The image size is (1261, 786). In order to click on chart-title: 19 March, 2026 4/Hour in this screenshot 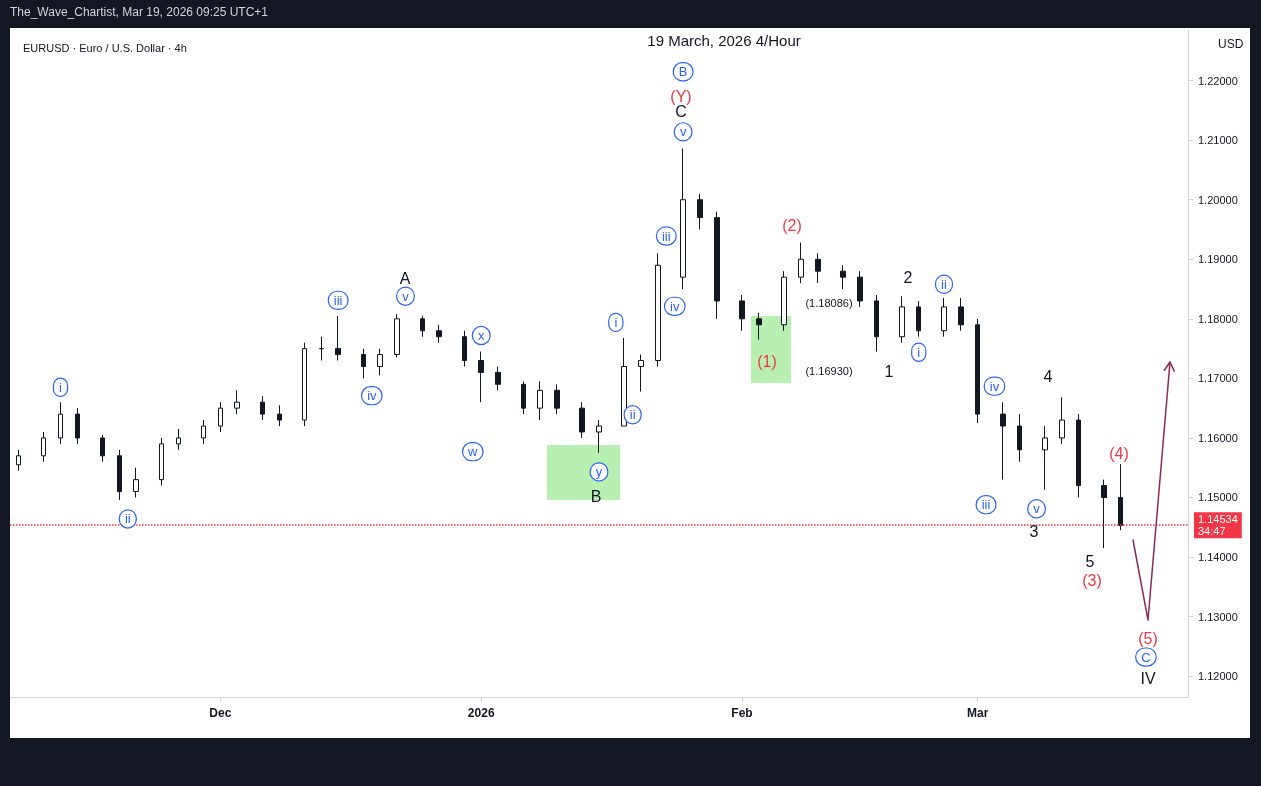, I will do `click(724, 40)`.